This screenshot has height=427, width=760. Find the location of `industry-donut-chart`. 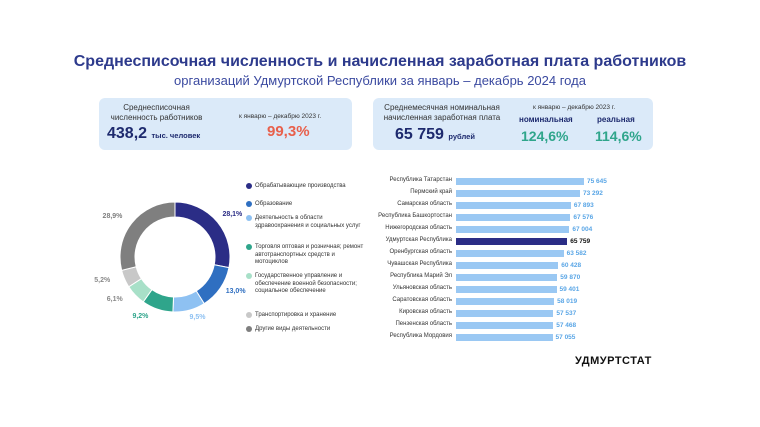

industry-donut-chart is located at coordinates (175, 257).